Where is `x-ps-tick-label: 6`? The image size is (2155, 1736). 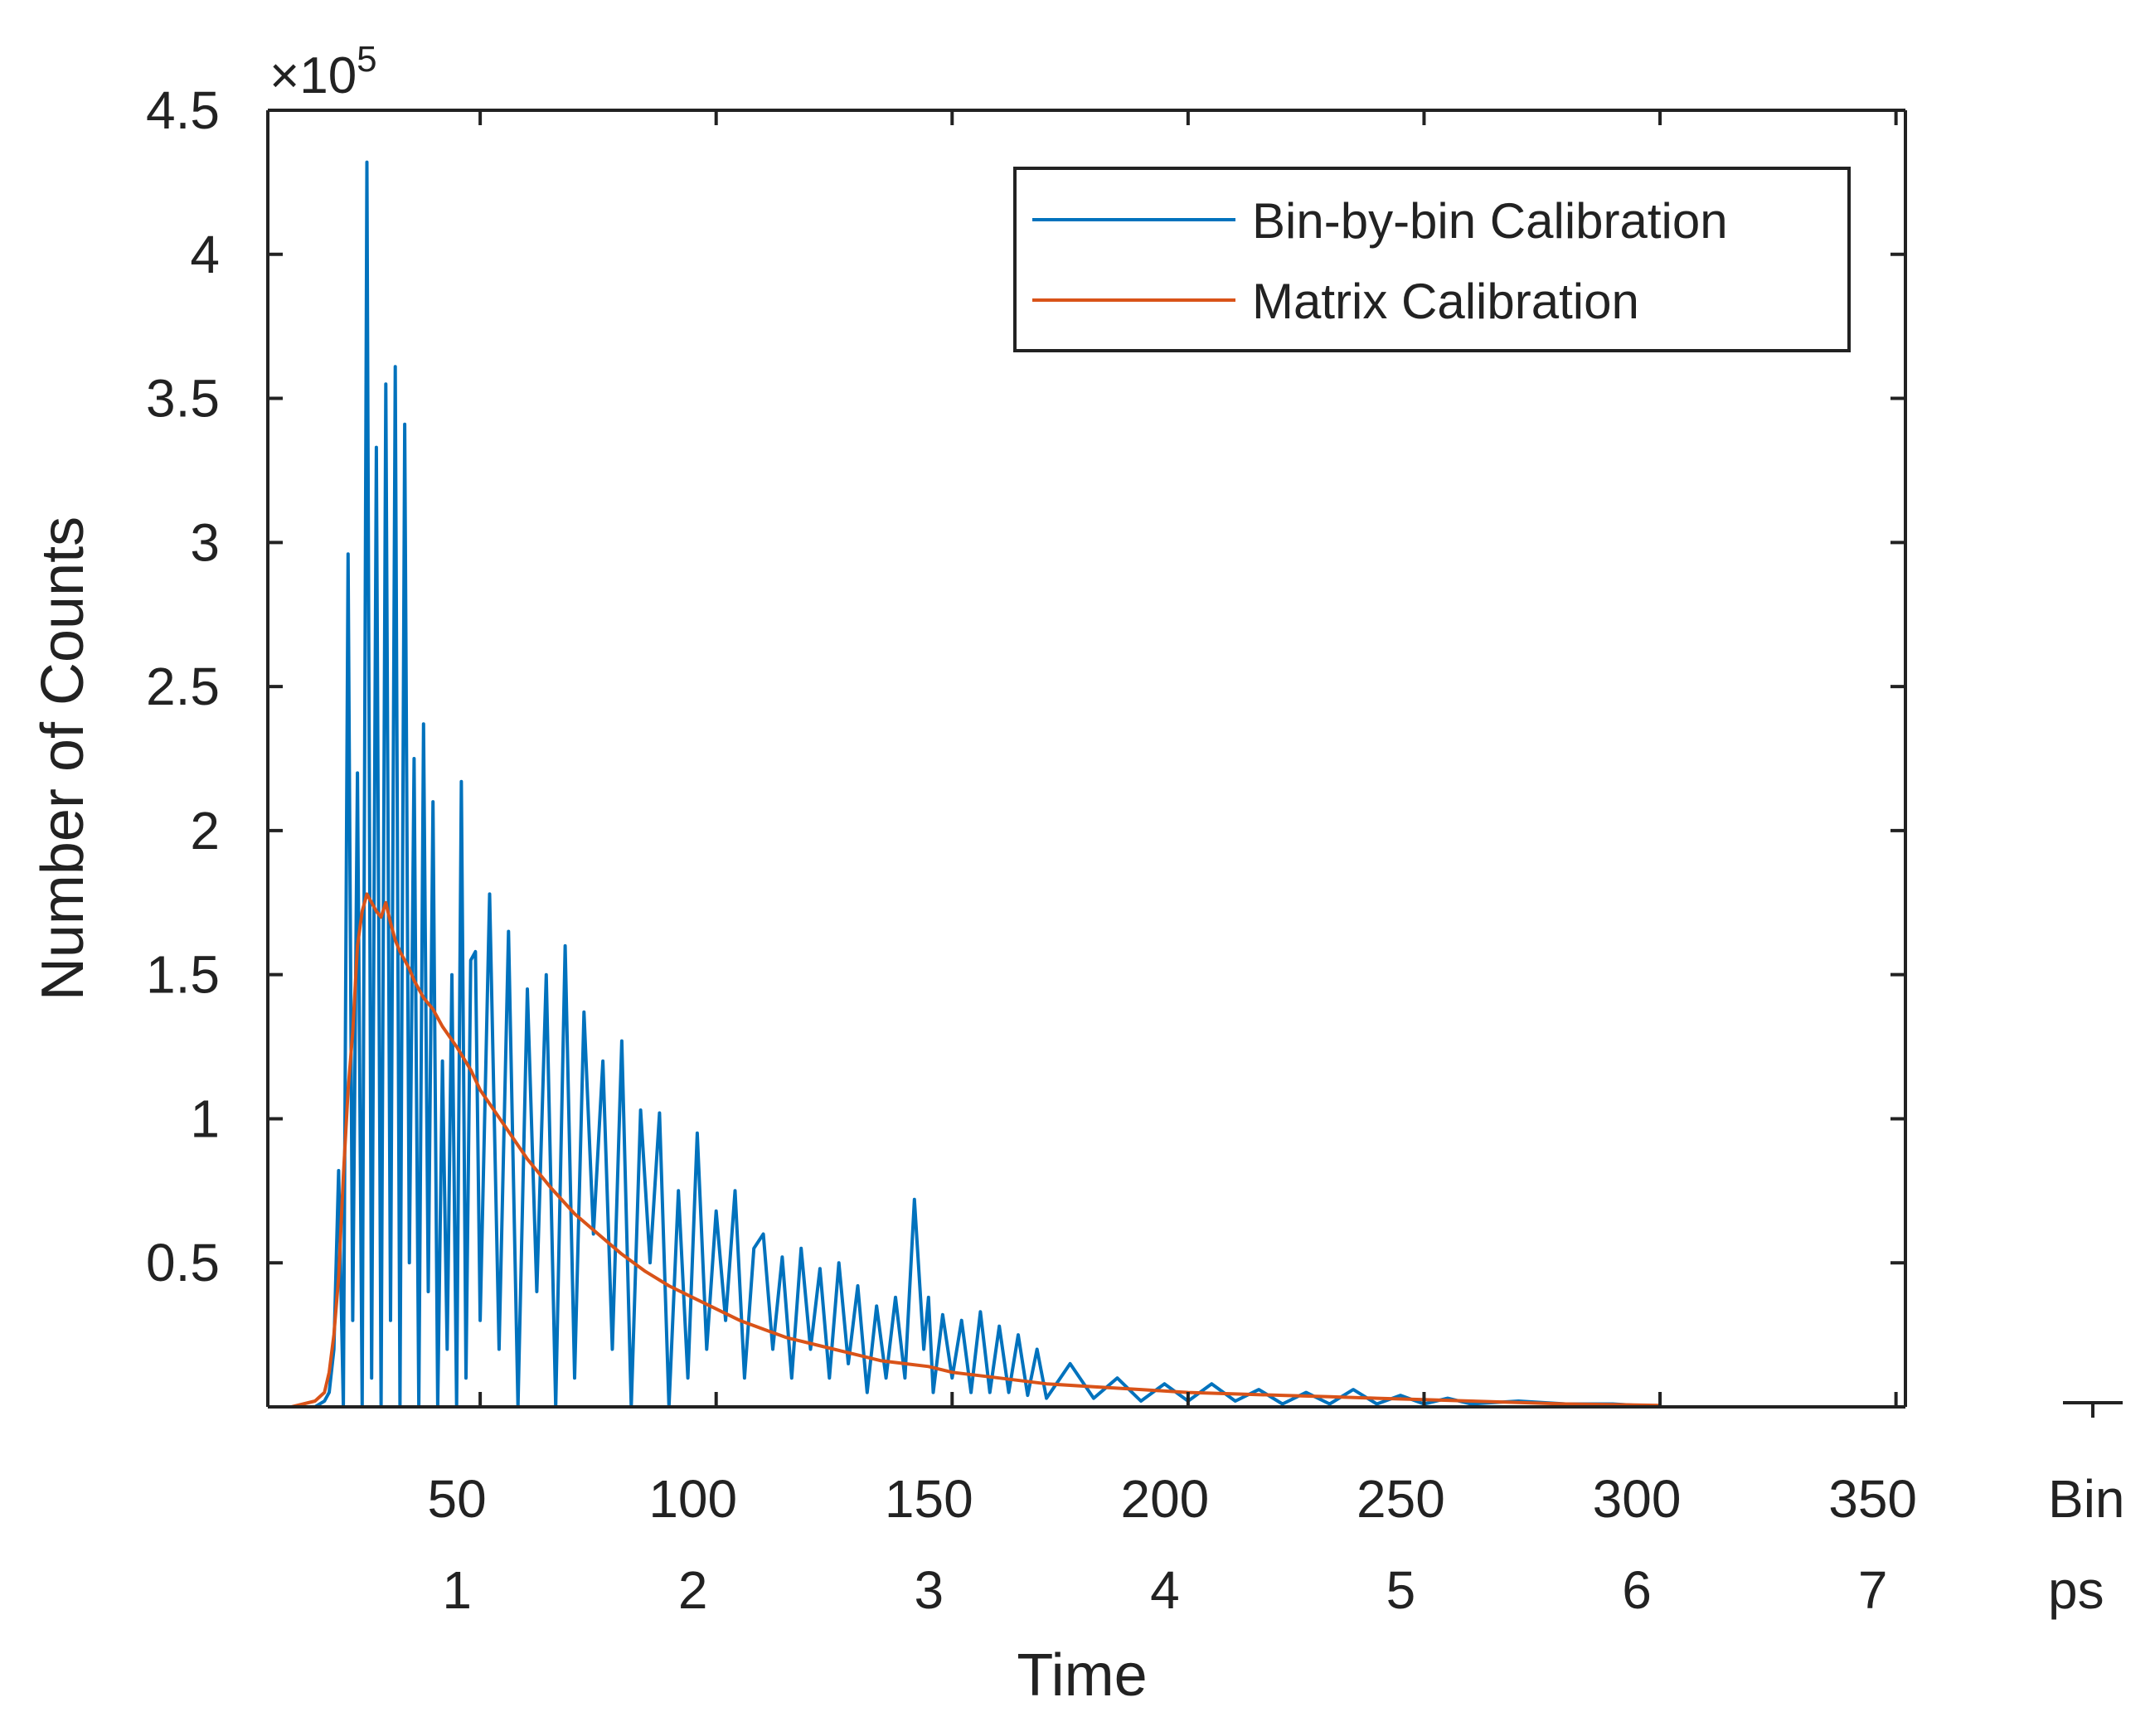 x-ps-tick-label: 6 is located at coordinates (1637, 1590).